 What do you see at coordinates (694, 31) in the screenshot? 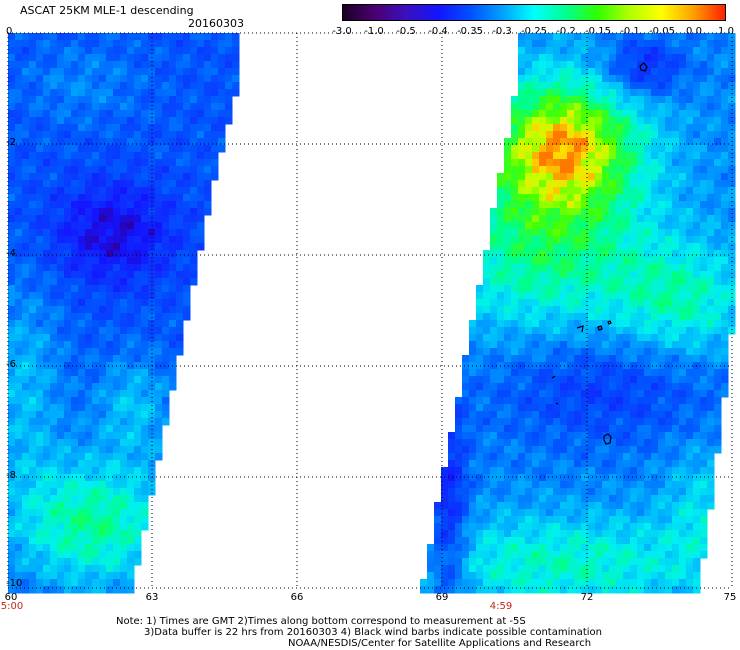
I see `colorbar-label: 0.0` at bounding box center [694, 31].